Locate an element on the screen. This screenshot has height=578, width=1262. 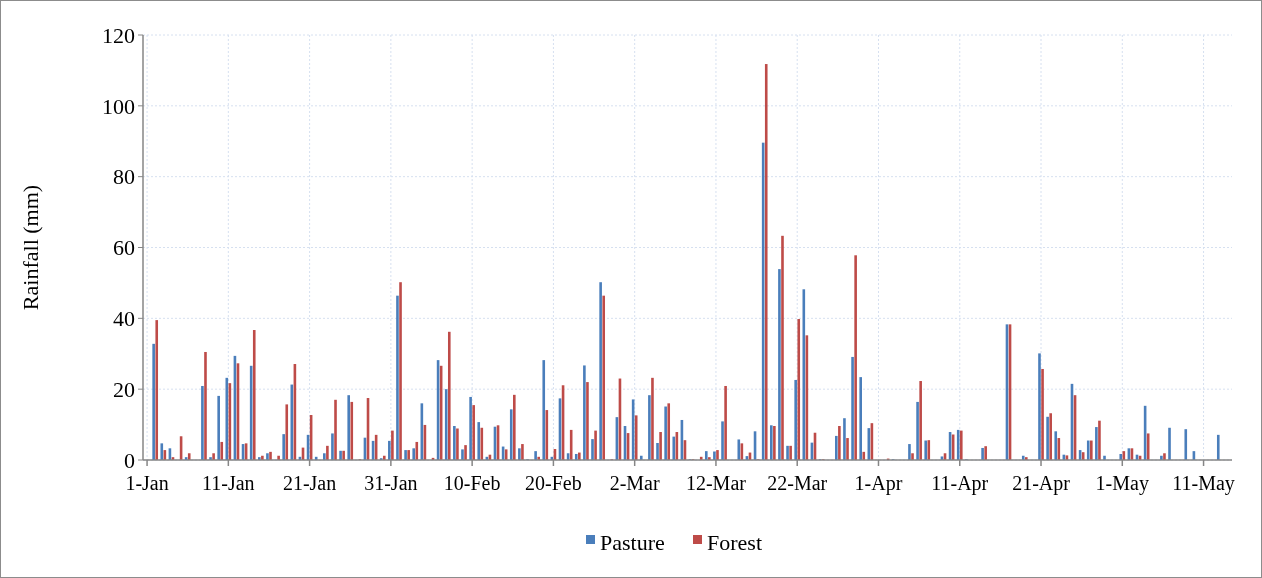
x-tick-label: 31-Jan is located at coordinates (391, 483).